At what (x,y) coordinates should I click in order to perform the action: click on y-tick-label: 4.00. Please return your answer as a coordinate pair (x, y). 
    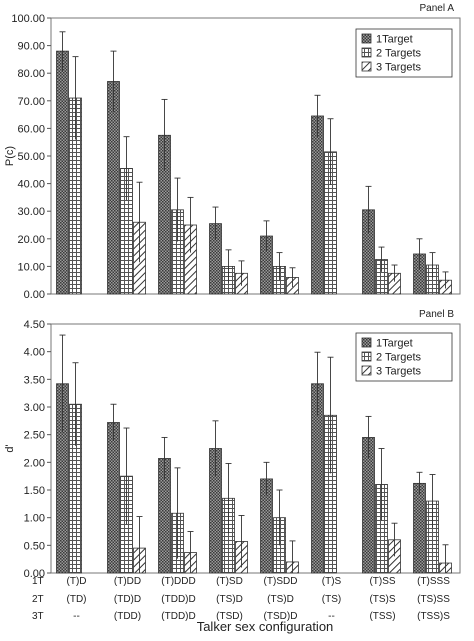
    Looking at the image, I should click on (34, 353).